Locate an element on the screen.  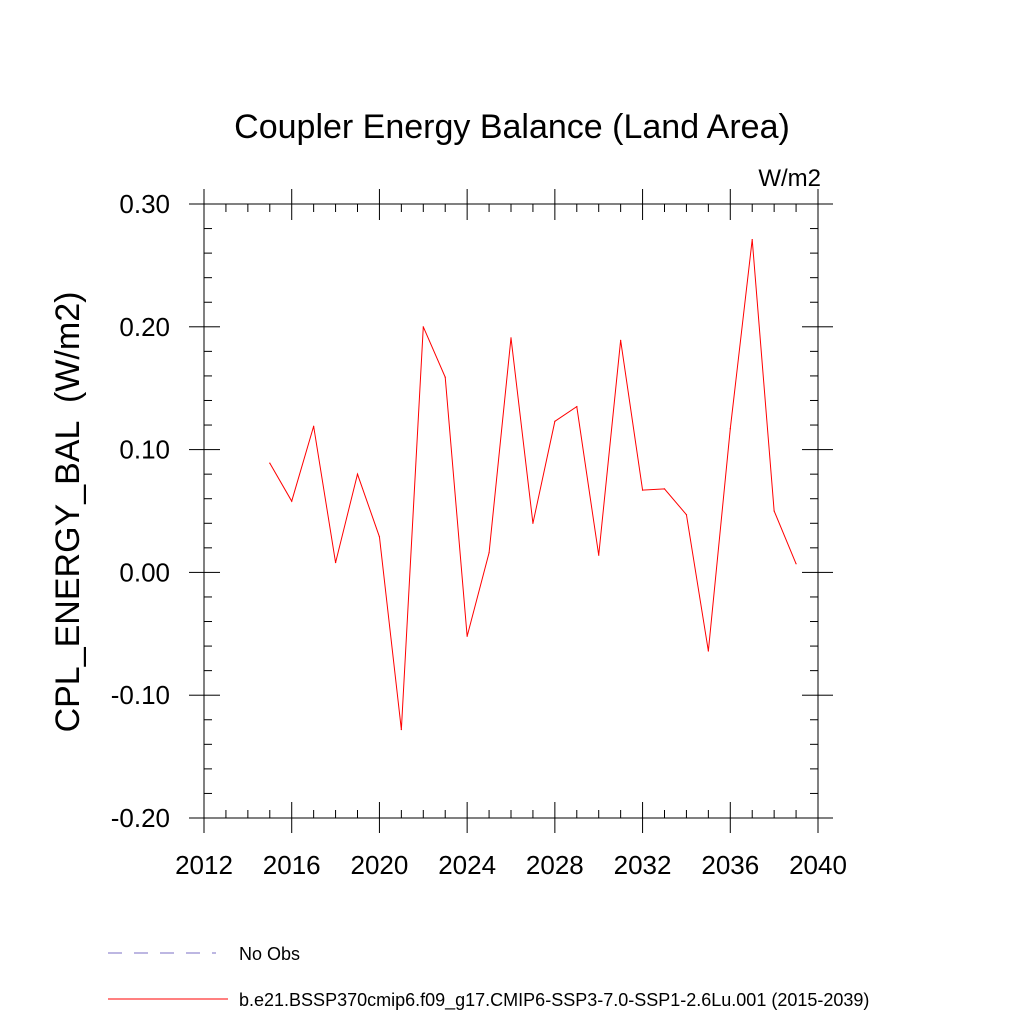
legend-label: No Obs is located at coordinates (269, 954).